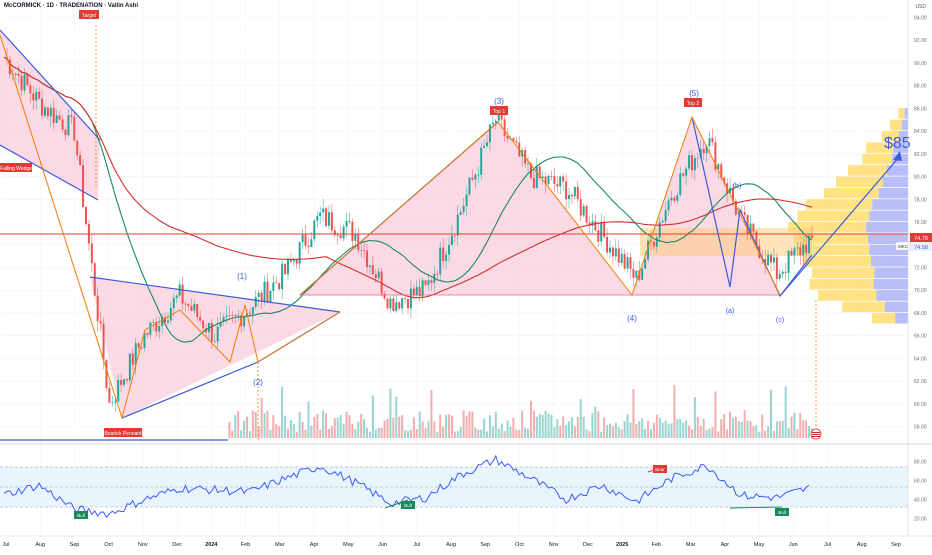  Describe the element at coordinates (694, 93) in the screenshot. I see `wave-5-label: (5)` at that location.